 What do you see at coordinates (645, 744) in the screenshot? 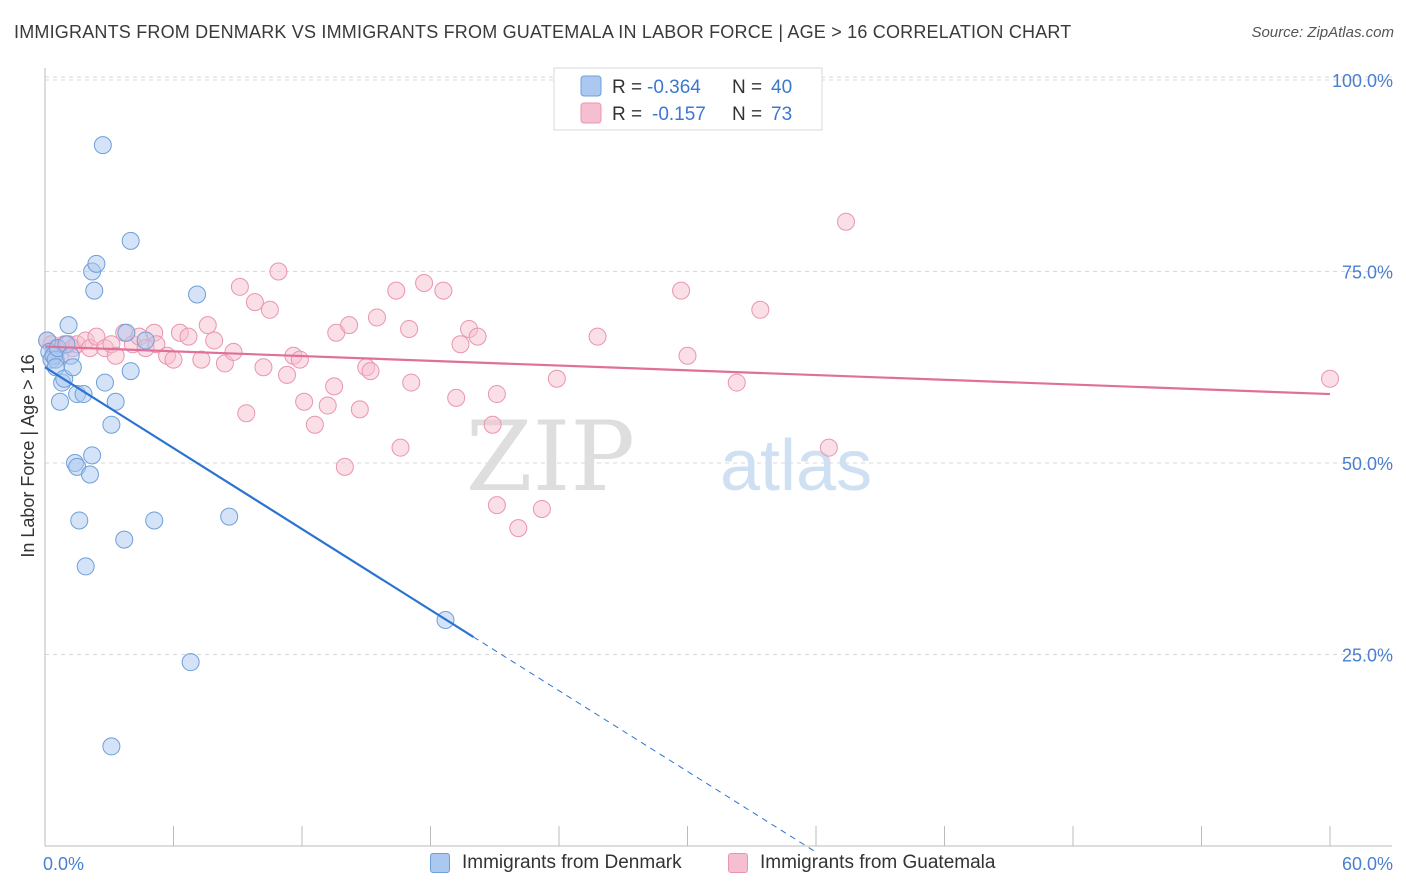
I see `denmark-trend-extension` at bounding box center [645, 744].